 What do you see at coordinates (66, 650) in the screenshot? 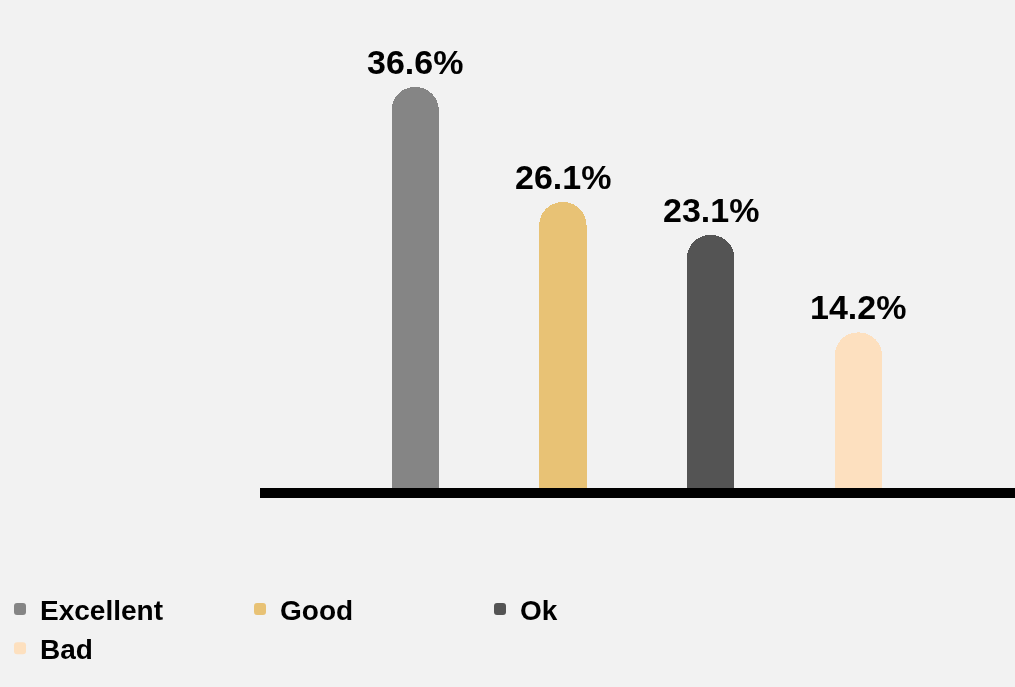
I see `legend-label: Bad` at bounding box center [66, 650].